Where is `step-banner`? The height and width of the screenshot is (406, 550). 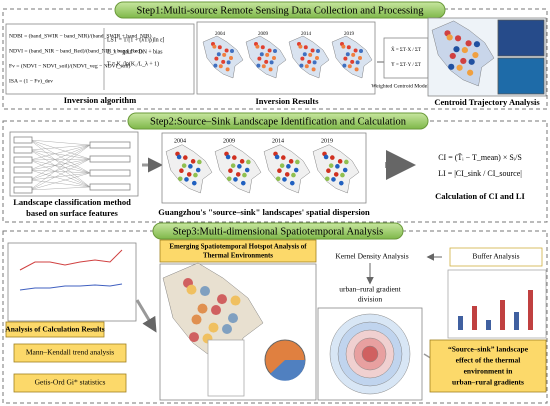 step-banner is located at coordinates (278, 121).